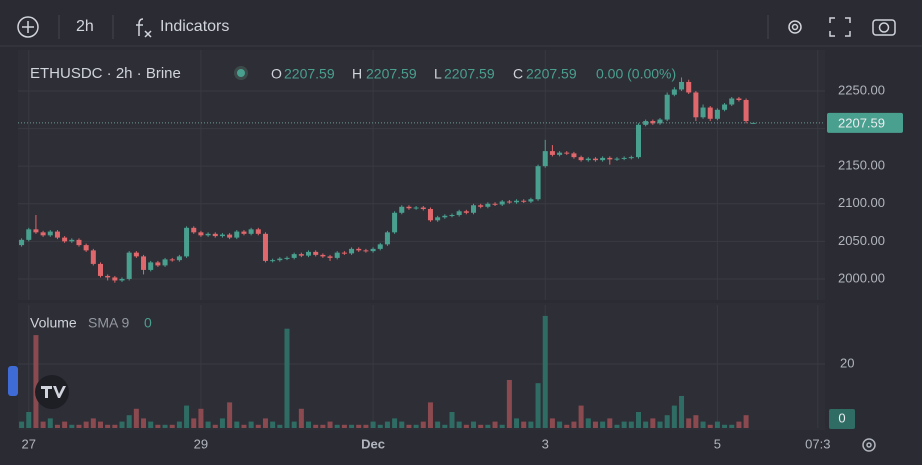 The width and height of the screenshot is (922, 465). I want to click on add-icon, so click(28, 27).